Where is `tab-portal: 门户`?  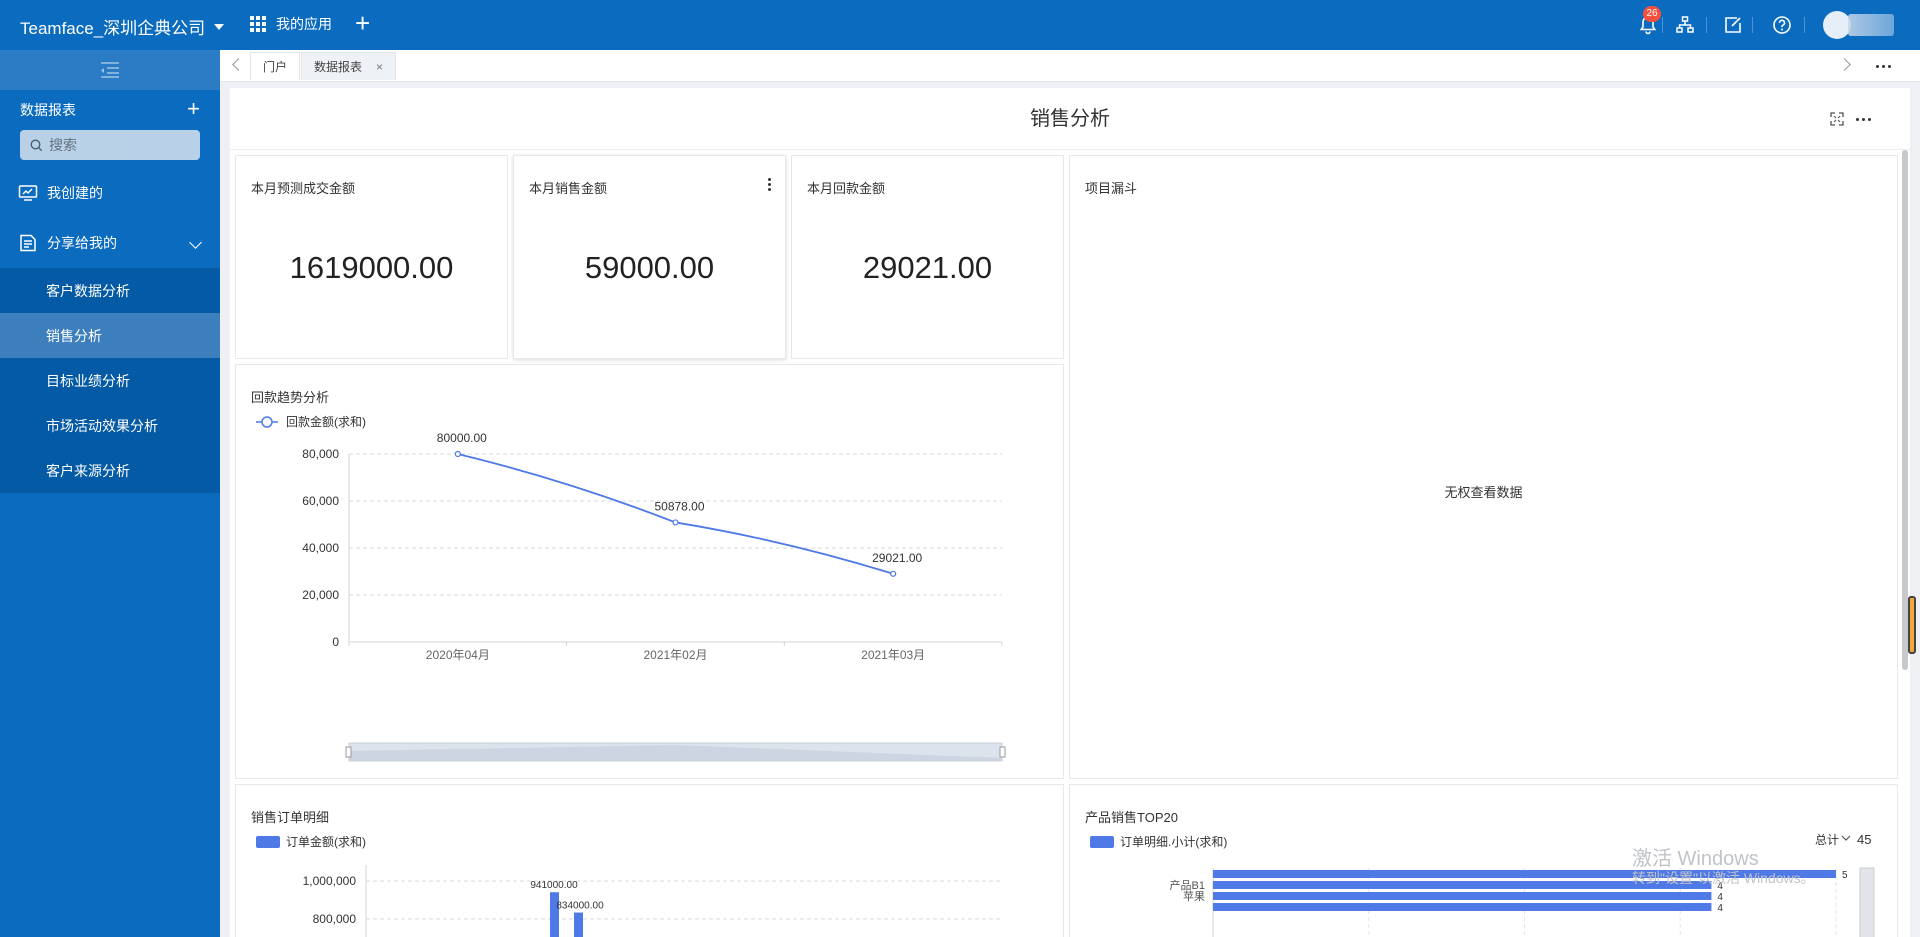
tab-portal: 门户 is located at coordinates (275, 66).